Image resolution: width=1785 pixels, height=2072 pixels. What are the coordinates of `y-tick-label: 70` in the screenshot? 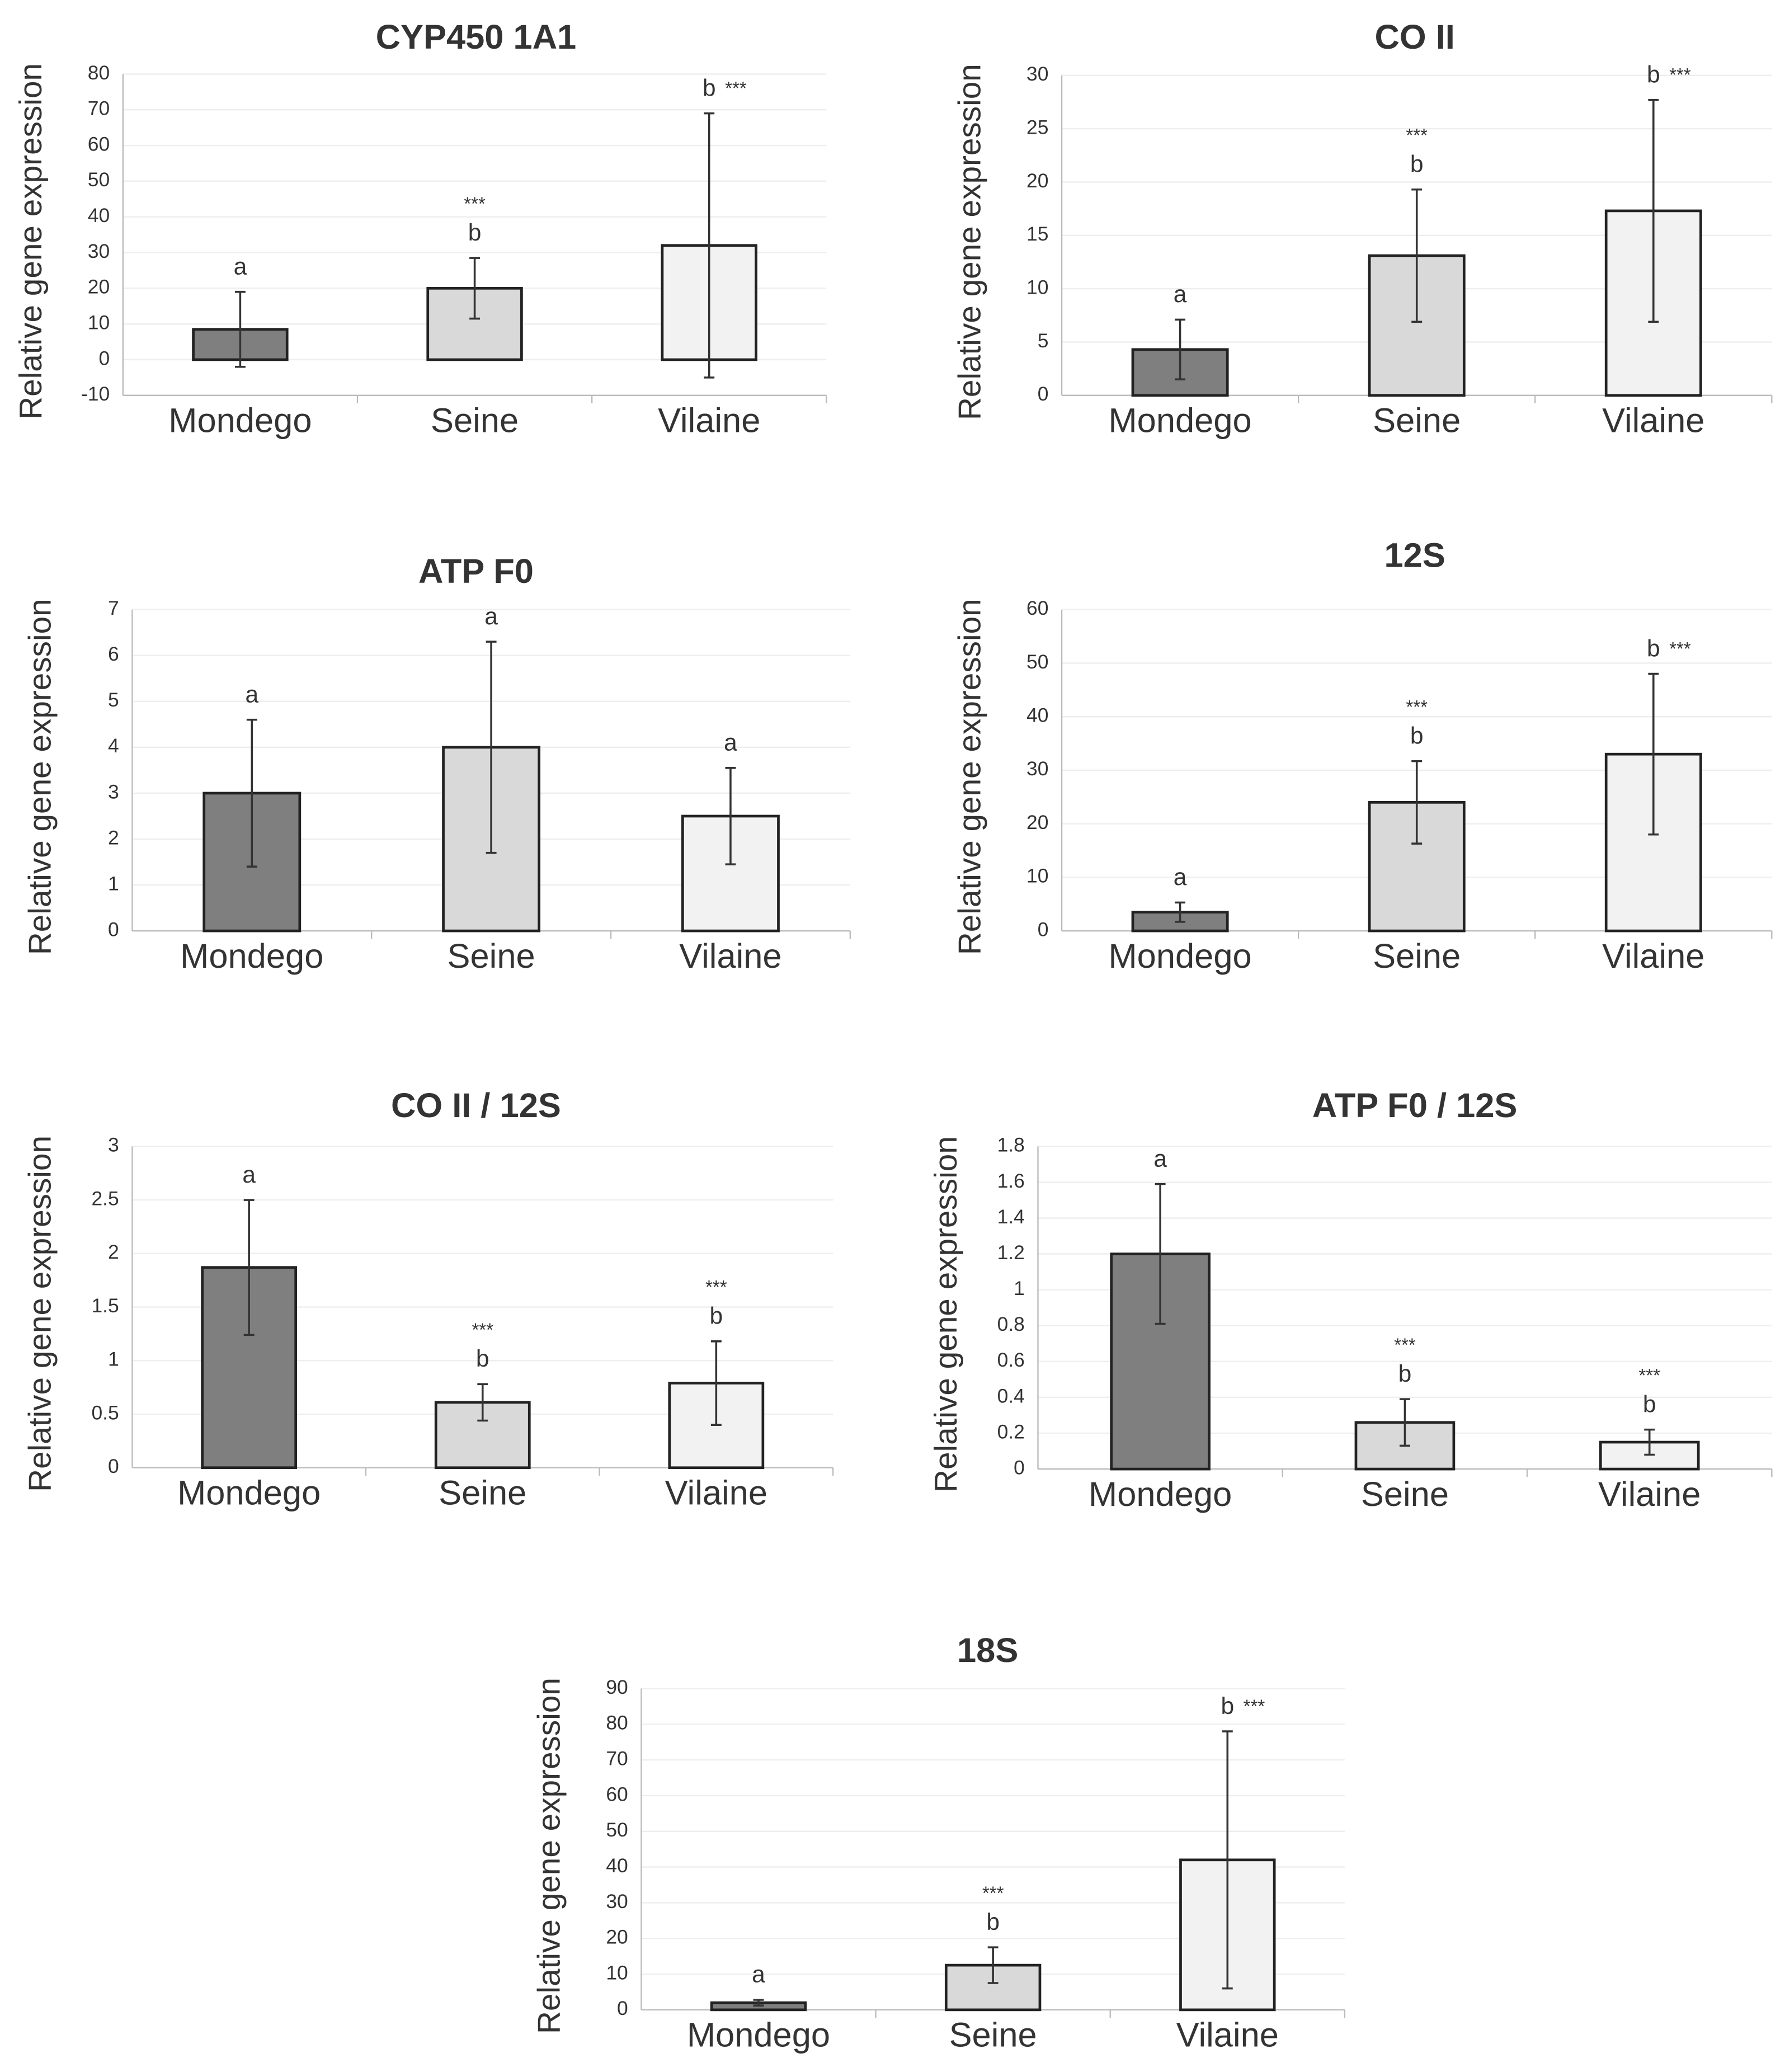 It's located at (99, 108).